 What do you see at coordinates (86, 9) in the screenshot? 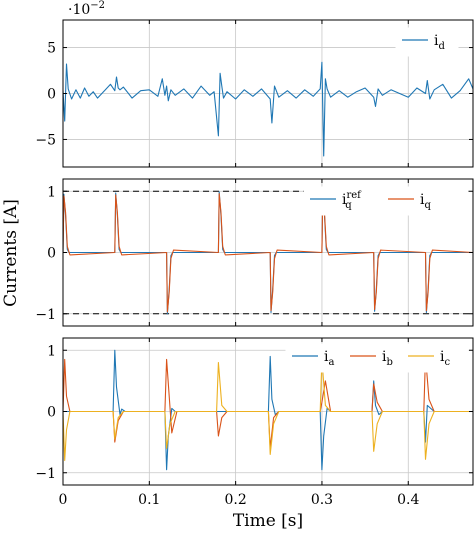
I see `y-scale-label: ·10−2` at bounding box center [86, 9].